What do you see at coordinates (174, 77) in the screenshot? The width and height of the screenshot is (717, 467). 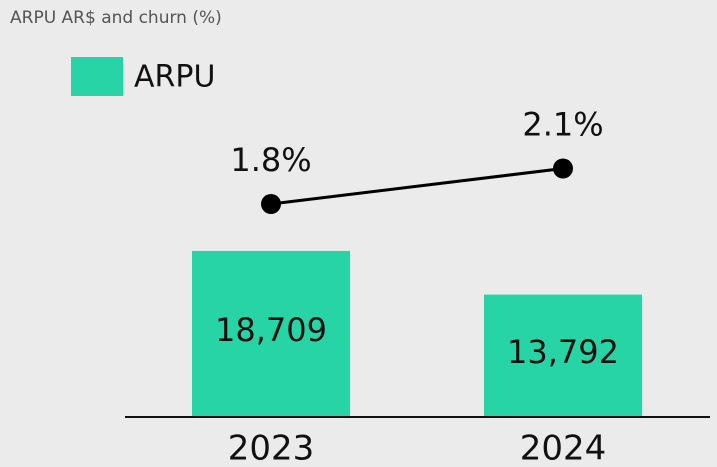 I see `legend-label: ARPU` at bounding box center [174, 77].